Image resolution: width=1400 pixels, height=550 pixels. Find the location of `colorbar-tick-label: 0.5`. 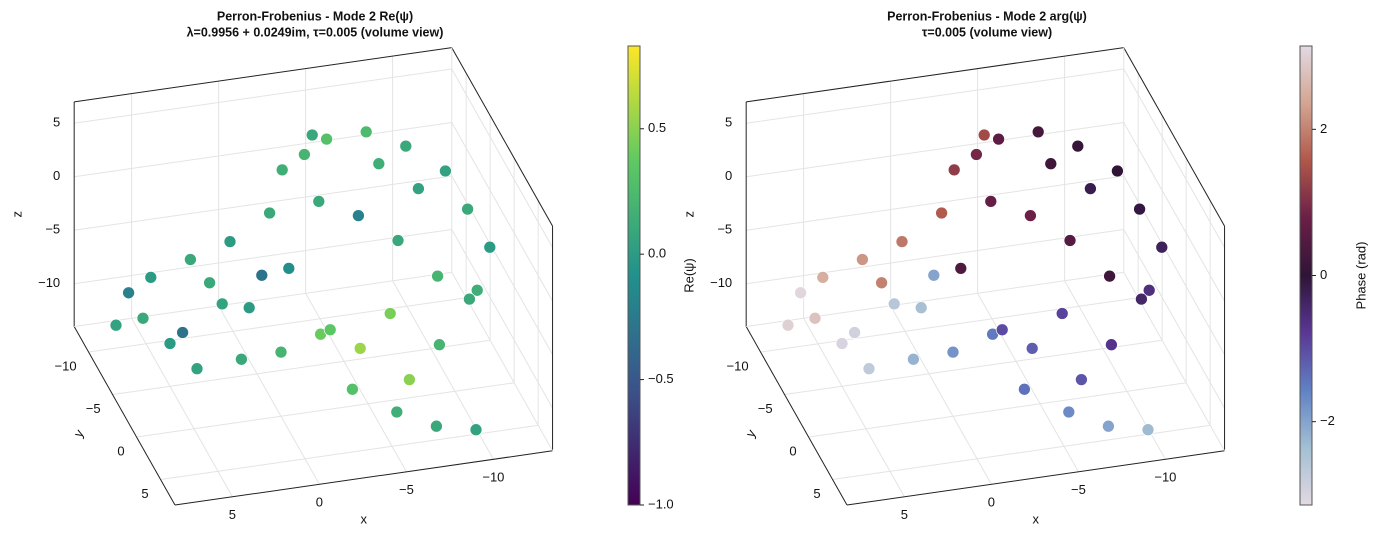

colorbar-tick-label: 0.5 is located at coordinates (657, 127).